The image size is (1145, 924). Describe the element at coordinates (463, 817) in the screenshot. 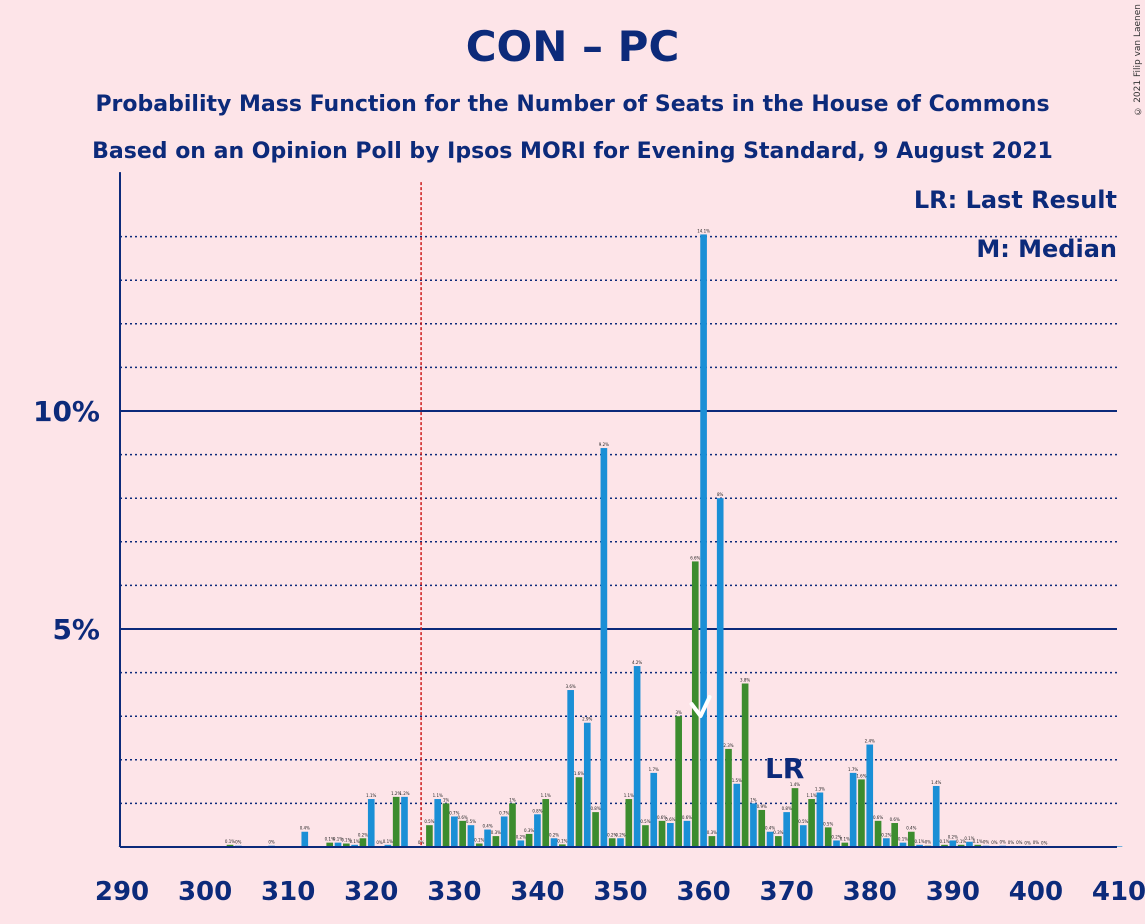

I see `bar-label-331: 0.6%` at that location.